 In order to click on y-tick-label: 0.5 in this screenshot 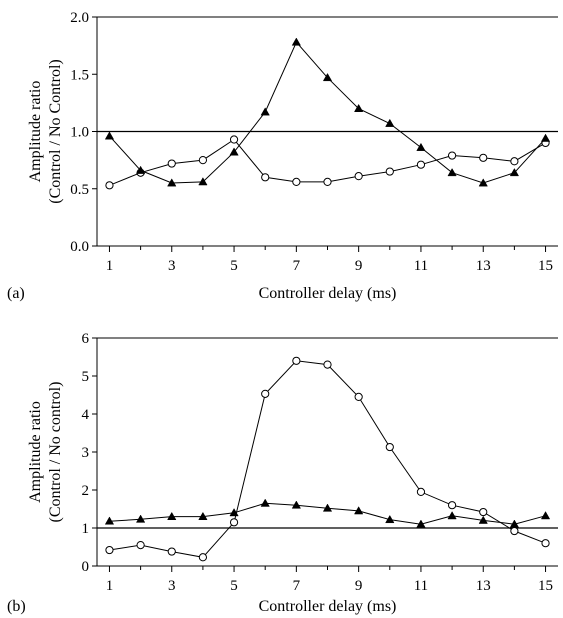, I will do `click(79, 190)`.